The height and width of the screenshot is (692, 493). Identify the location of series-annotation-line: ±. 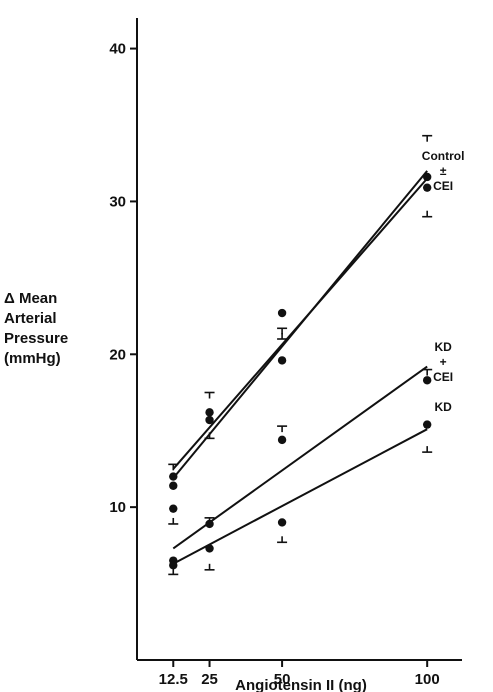
(443, 171).